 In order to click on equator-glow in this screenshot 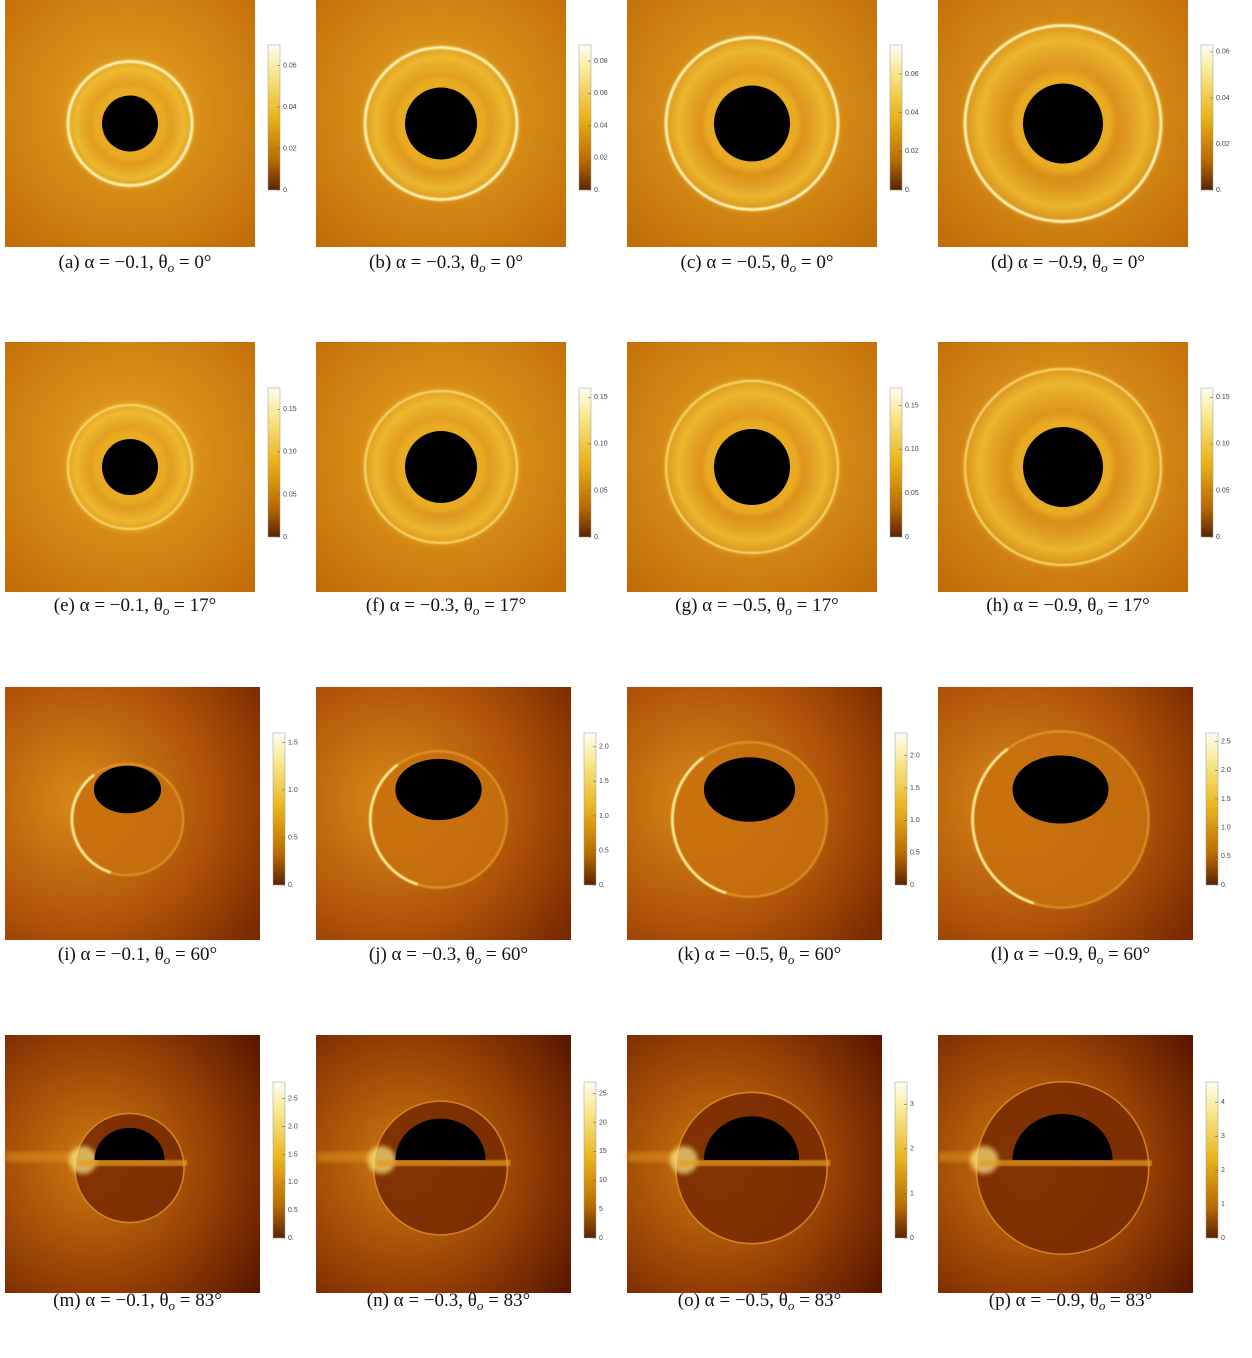, I will do `click(69, 1157)`.